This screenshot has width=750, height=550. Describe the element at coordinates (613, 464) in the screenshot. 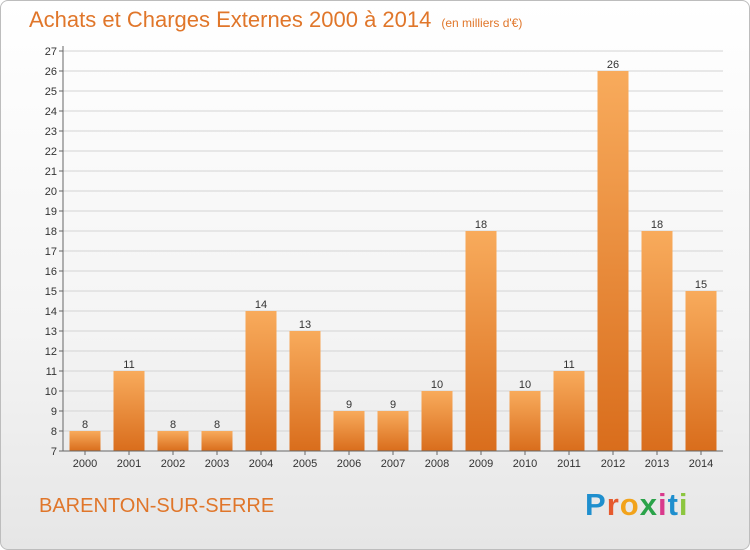

I see `x-tick-label: 2012` at that location.